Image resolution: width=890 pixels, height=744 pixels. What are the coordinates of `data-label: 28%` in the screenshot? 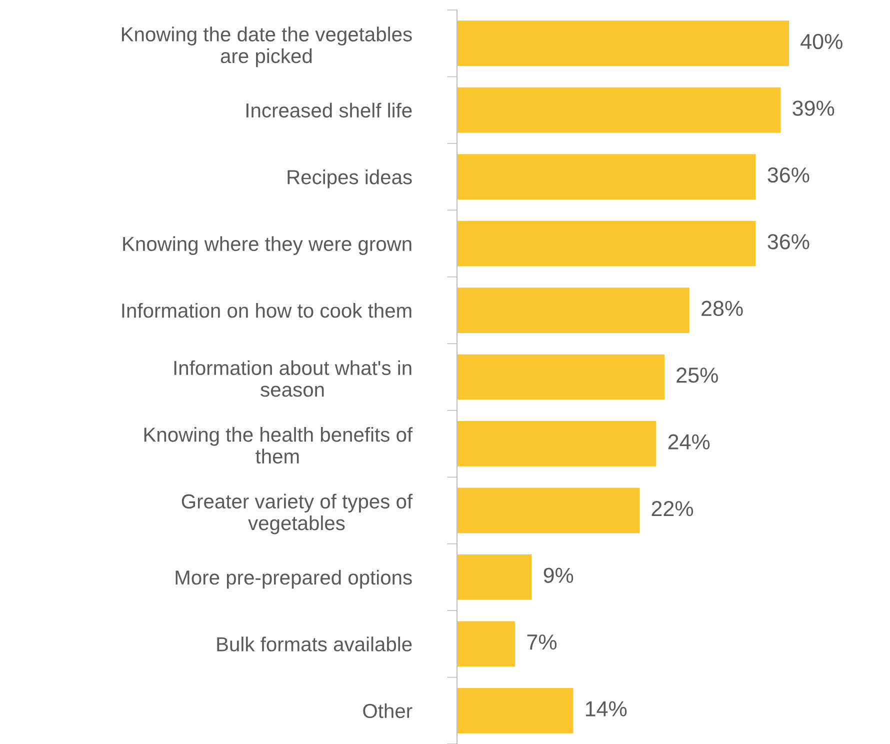 It's located at (722, 308).